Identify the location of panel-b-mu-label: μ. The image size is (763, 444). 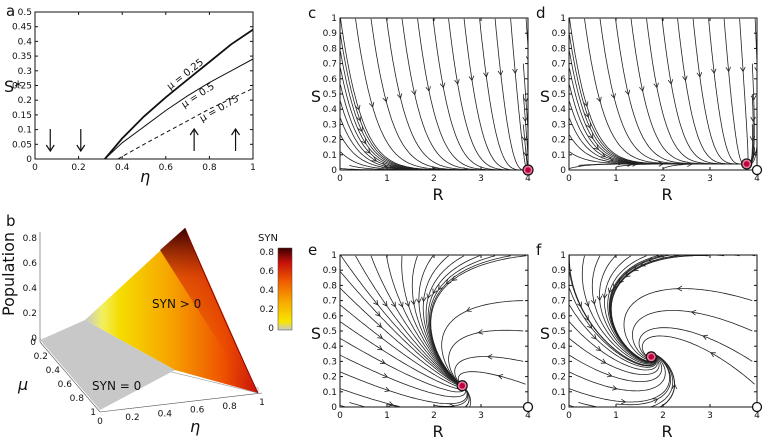
(22, 384).